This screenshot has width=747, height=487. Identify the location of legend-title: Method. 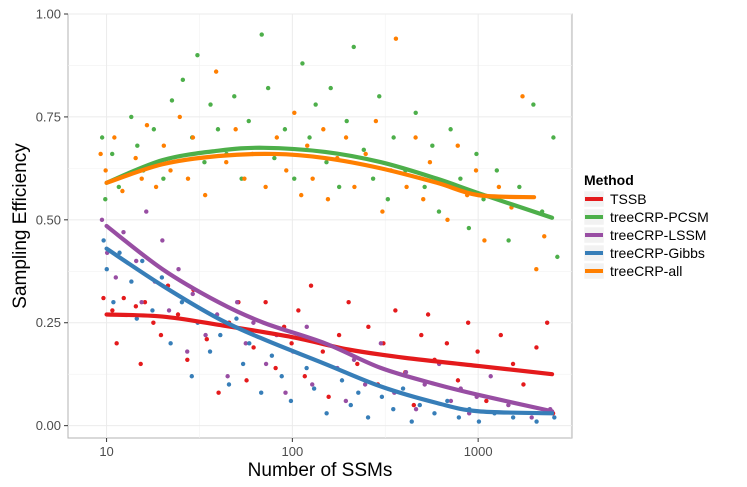
(609, 180).